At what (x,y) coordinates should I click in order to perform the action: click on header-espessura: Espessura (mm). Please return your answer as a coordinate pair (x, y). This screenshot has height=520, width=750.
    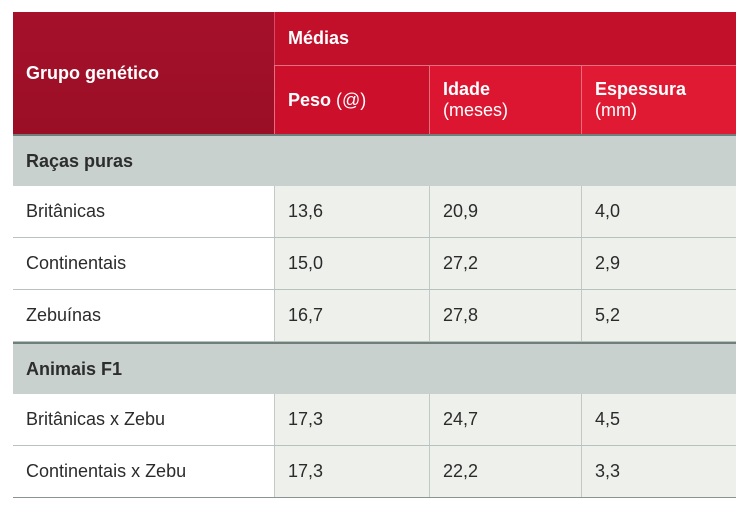
    Looking at the image, I should click on (658, 99).